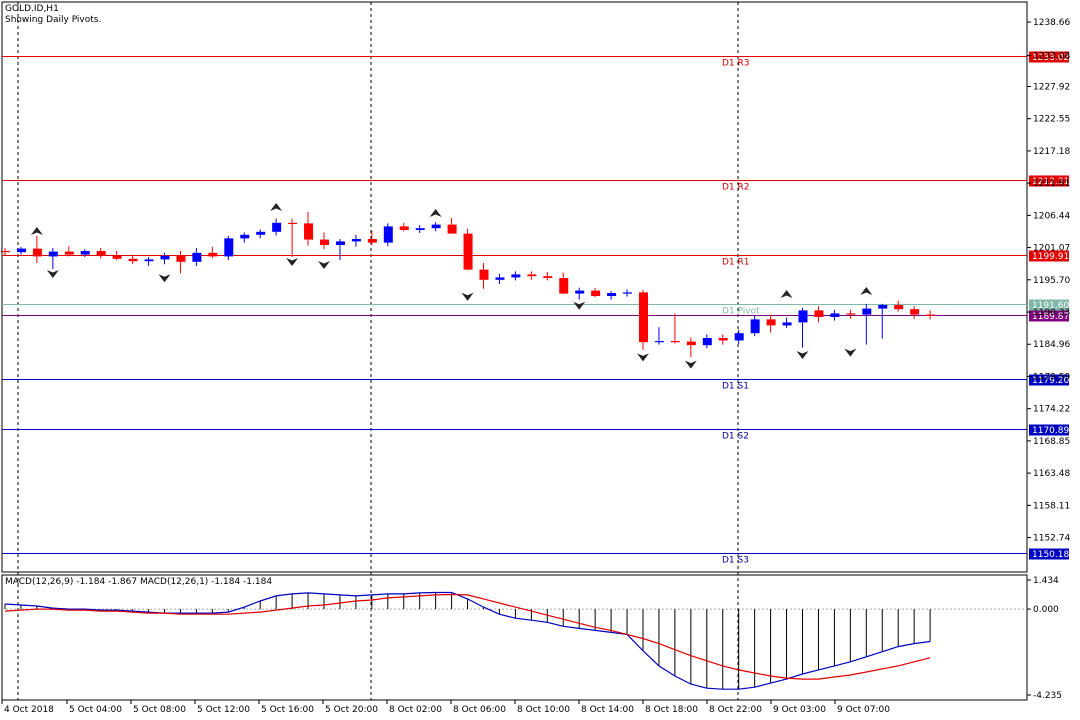 The height and width of the screenshot is (720, 1080). I want to click on time-tick-label: 5 Oct 20:00, so click(351, 710).